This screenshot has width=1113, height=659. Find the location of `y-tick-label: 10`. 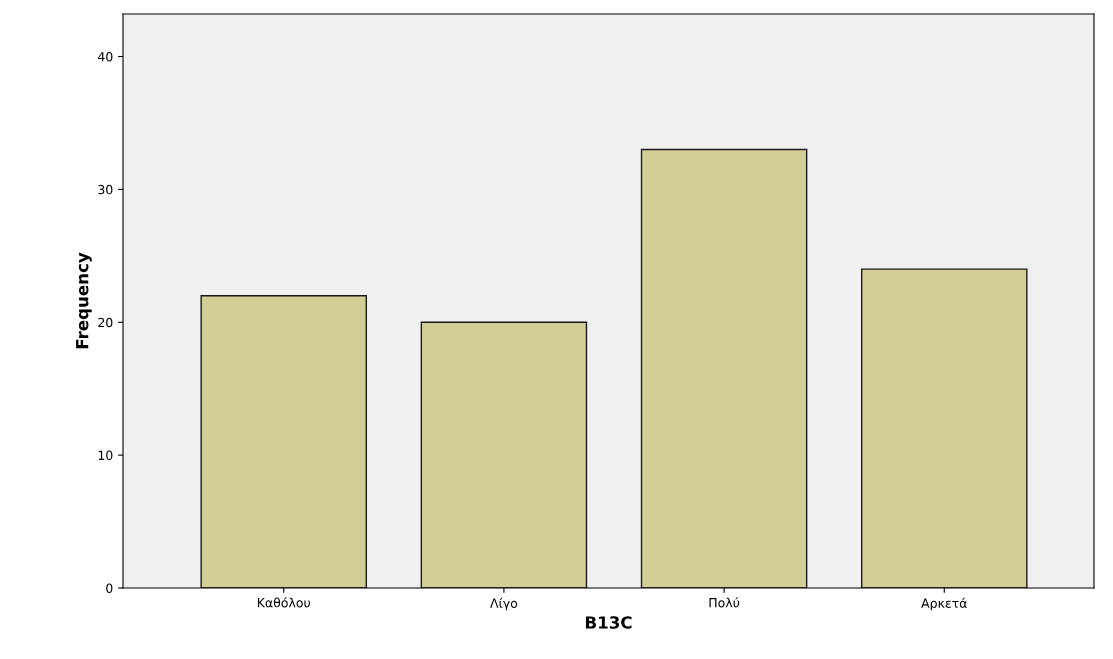

y-tick-label: 10 is located at coordinates (105, 455).